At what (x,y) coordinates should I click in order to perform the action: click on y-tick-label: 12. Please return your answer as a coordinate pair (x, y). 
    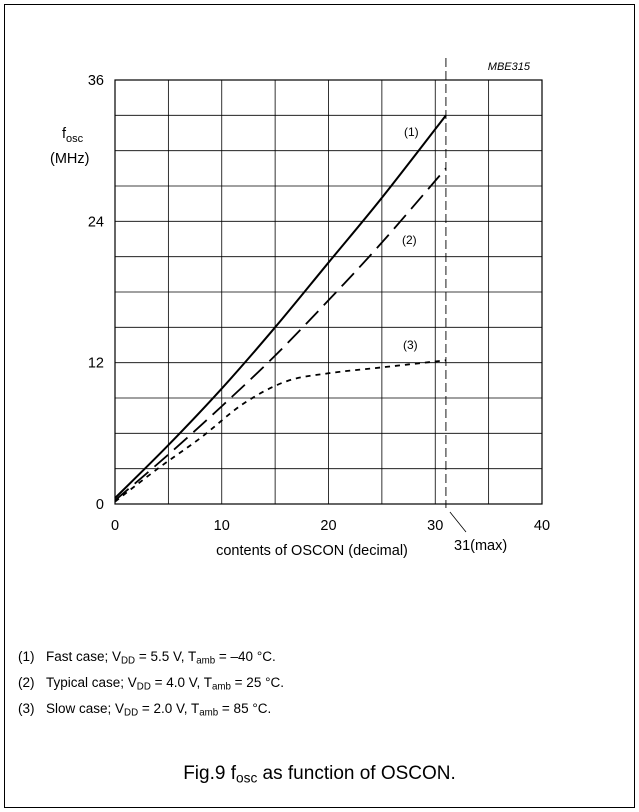
    Looking at the image, I should click on (96, 364).